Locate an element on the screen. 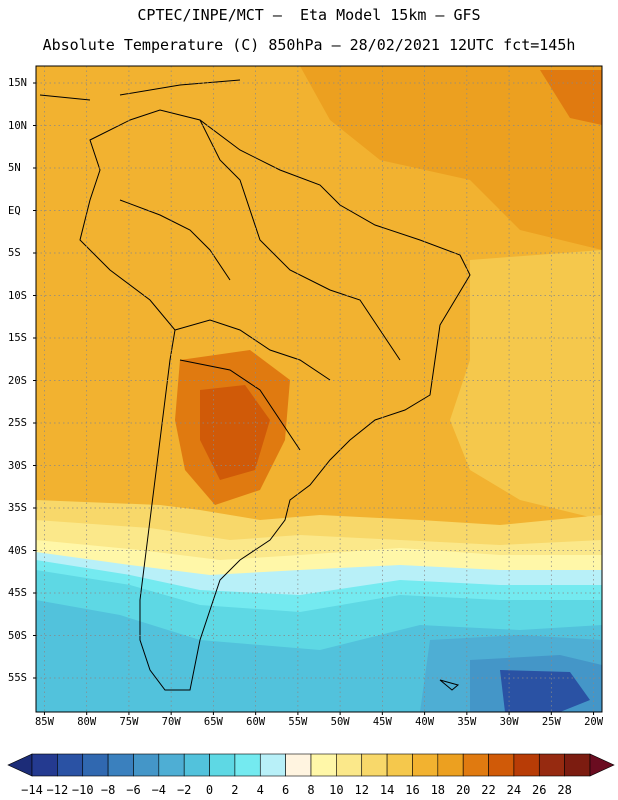  colorbar-label: 2 is located at coordinates (235, 790).